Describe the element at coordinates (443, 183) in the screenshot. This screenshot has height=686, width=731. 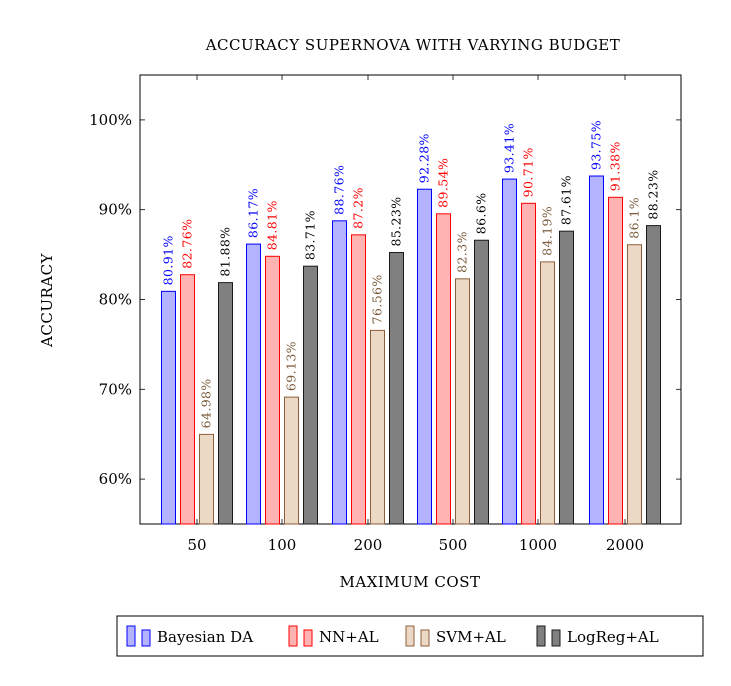
I see `data-label: 89.54%` at that location.